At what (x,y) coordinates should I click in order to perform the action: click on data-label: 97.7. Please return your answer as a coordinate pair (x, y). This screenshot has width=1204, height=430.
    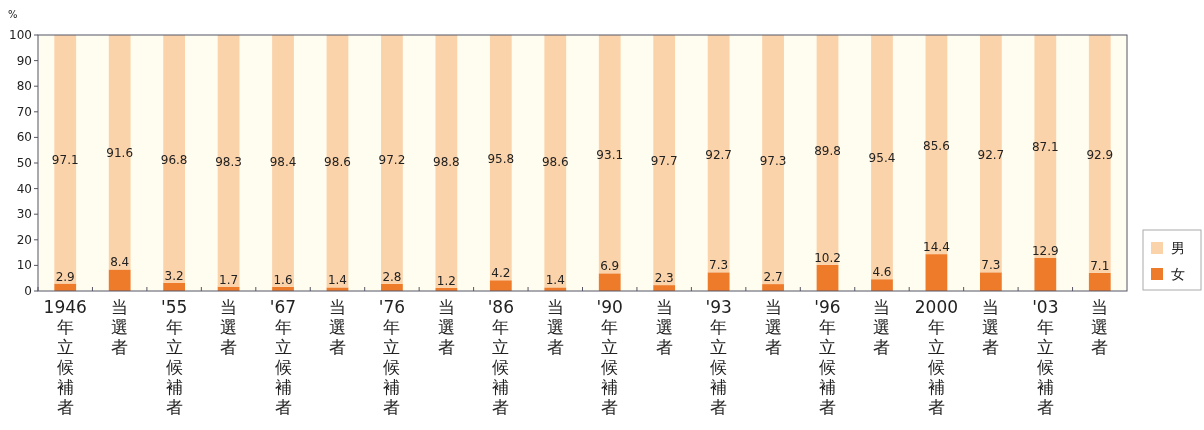
    Looking at the image, I should click on (664, 161).